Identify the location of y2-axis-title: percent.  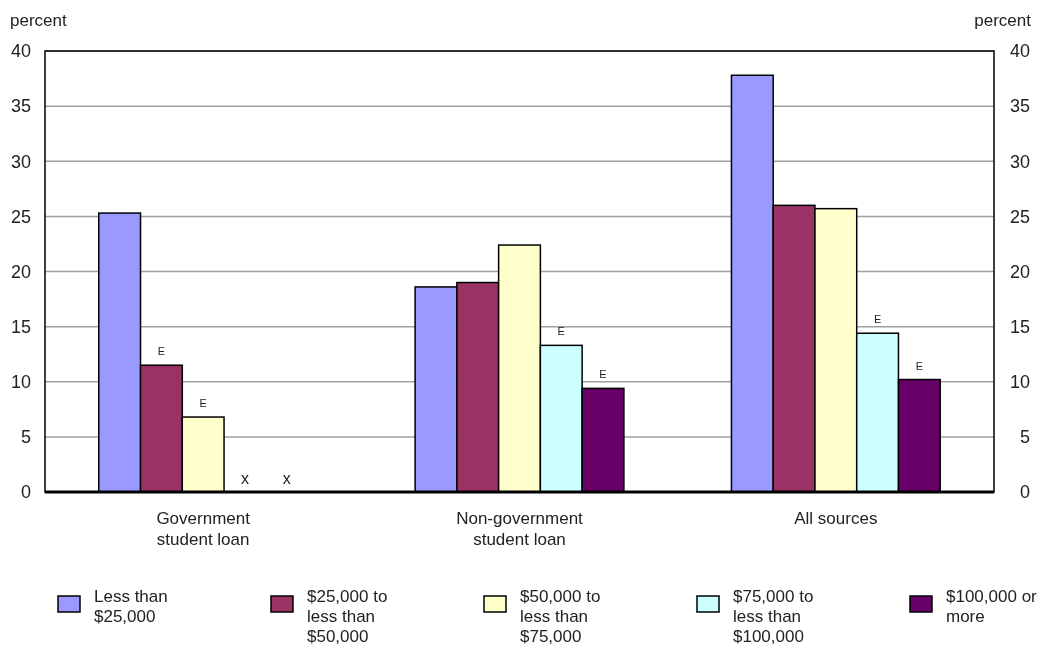
(1003, 20).